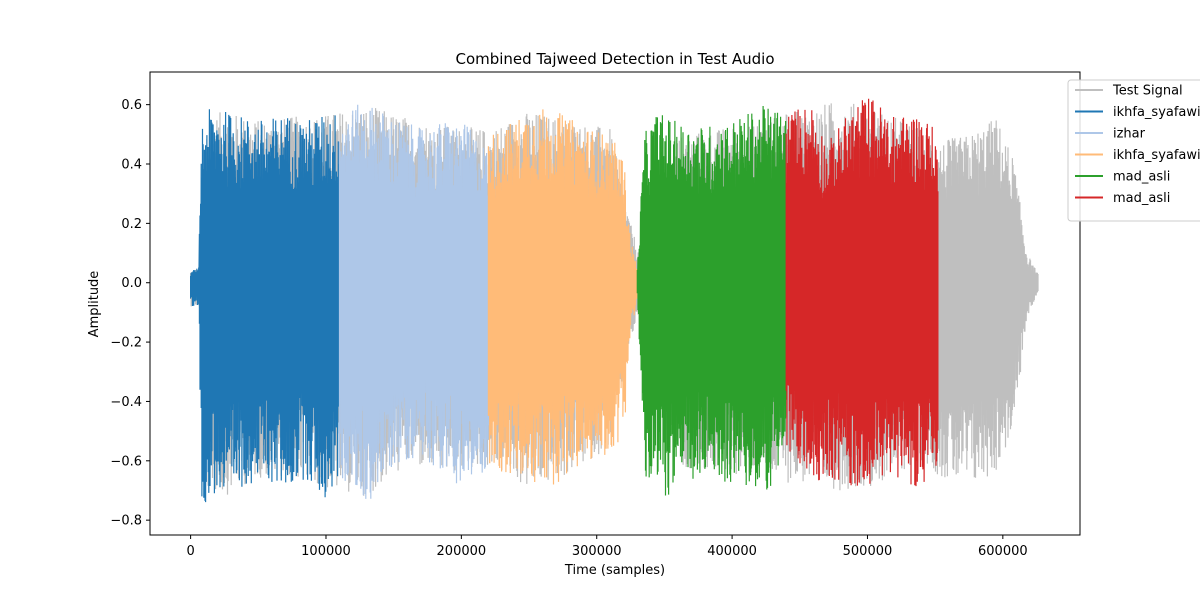 Image resolution: width=1200 pixels, height=600 pixels. I want to click on series-1-ikhfa-syafawi, so click(265, 306).